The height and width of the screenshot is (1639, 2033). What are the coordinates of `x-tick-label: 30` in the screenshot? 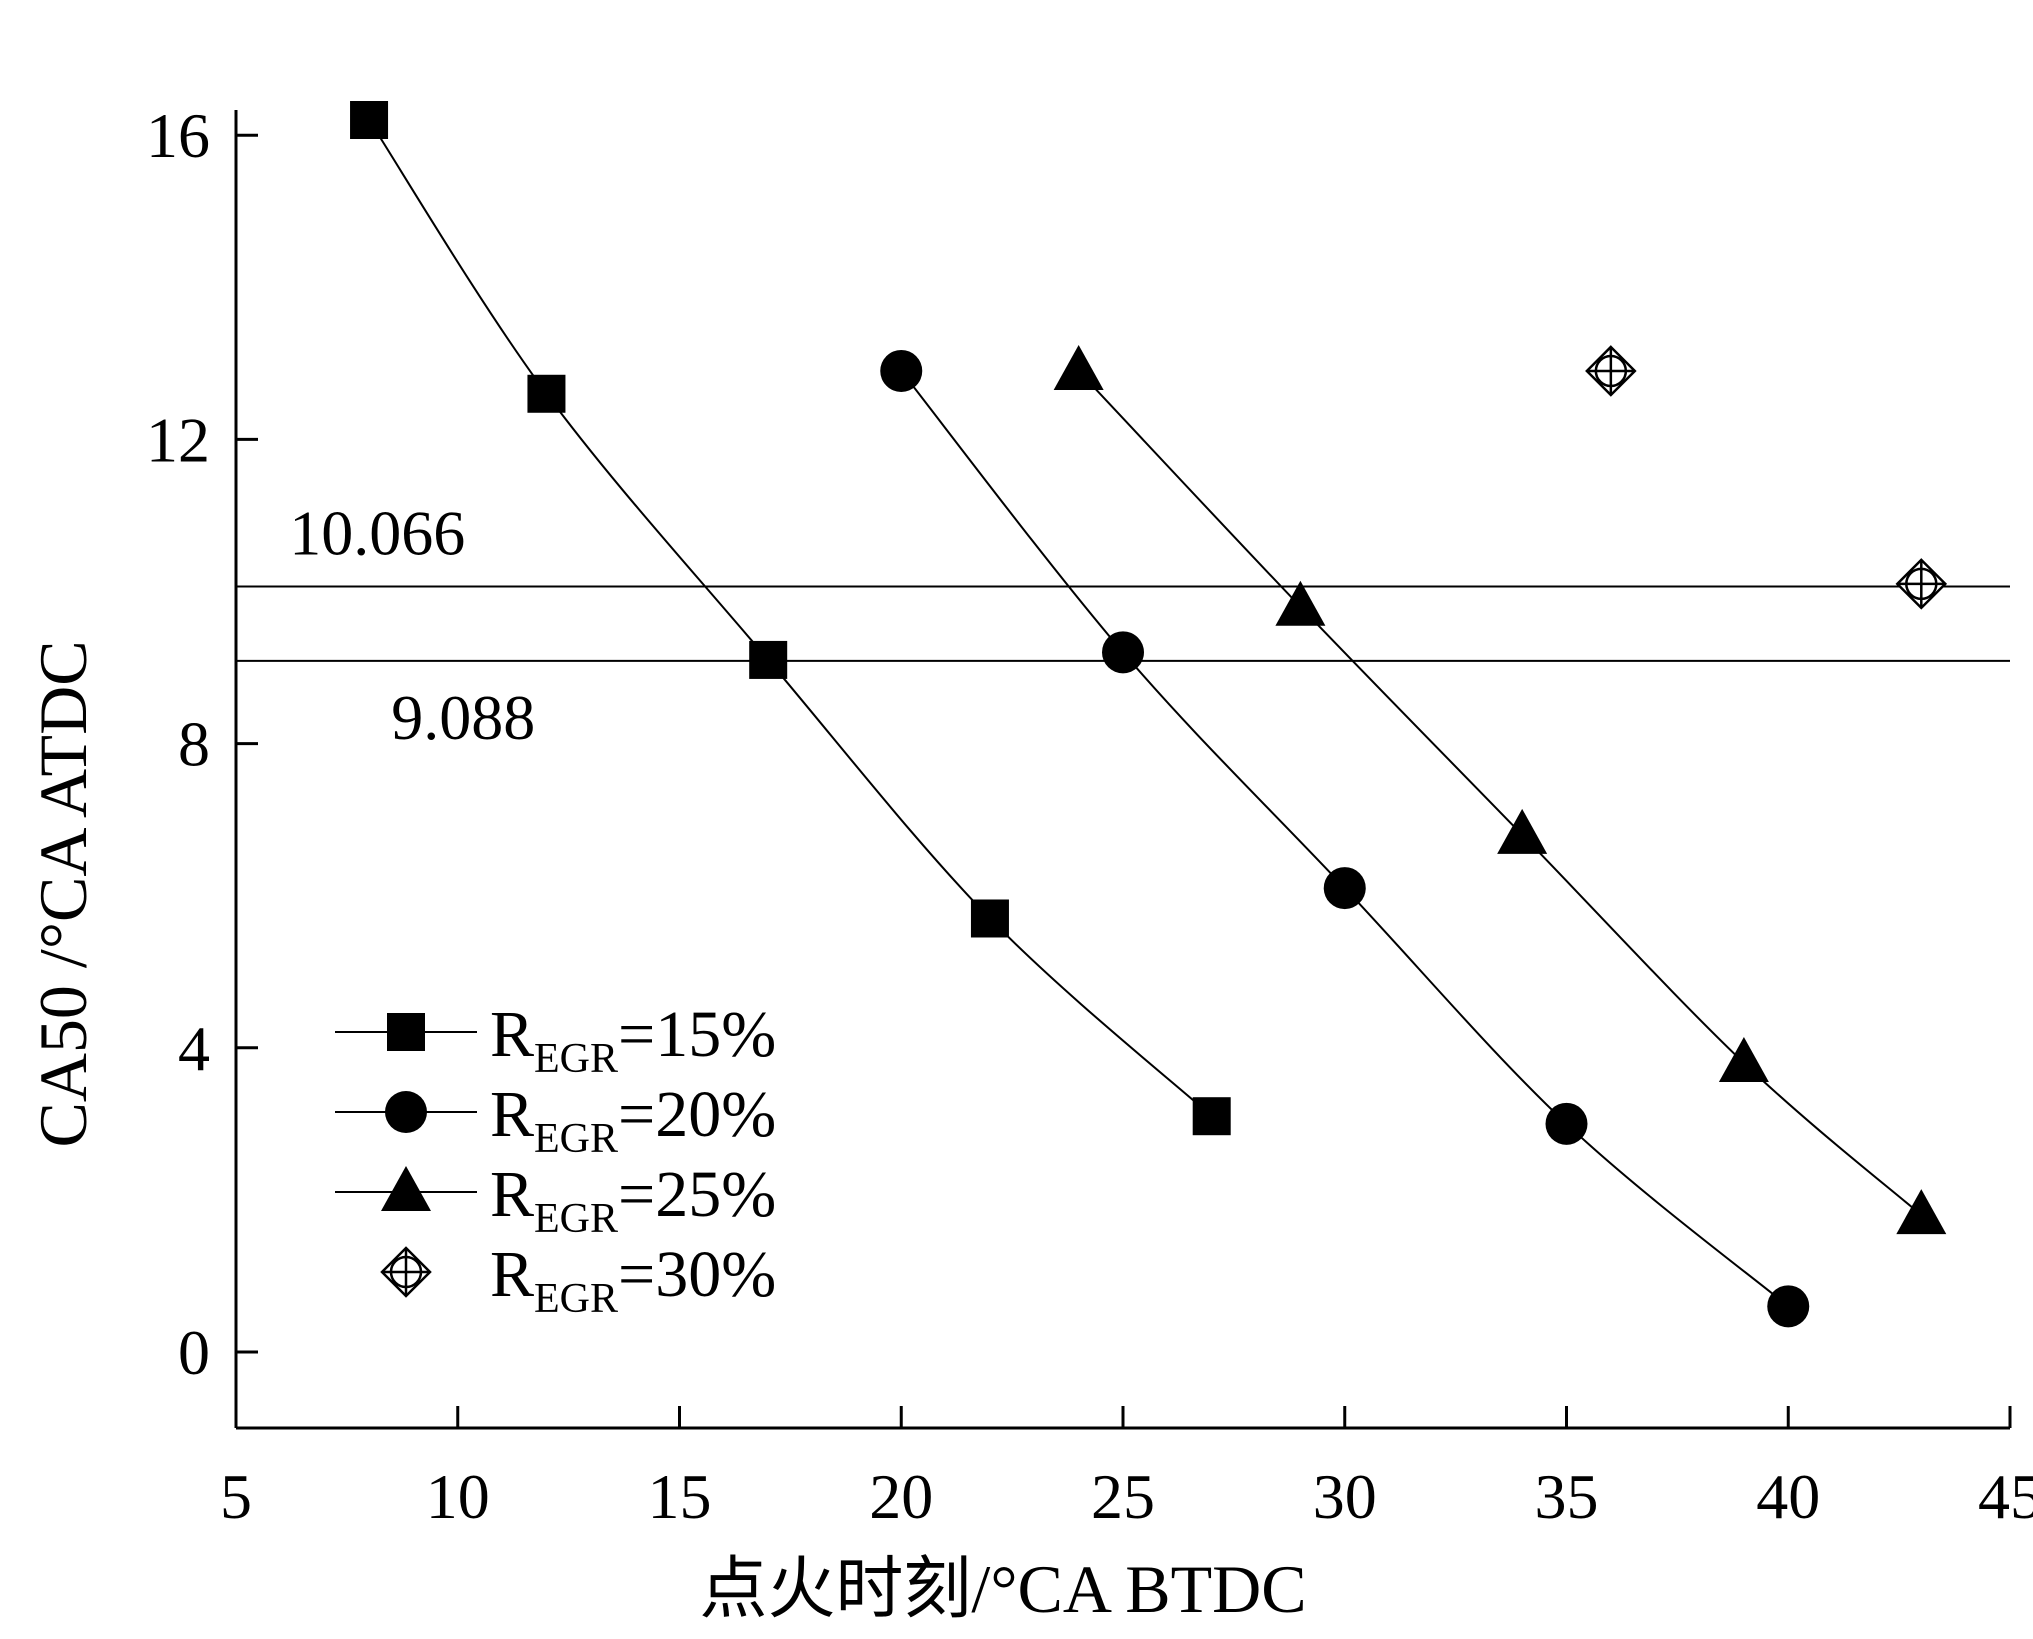 It's located at (1345, 1496).